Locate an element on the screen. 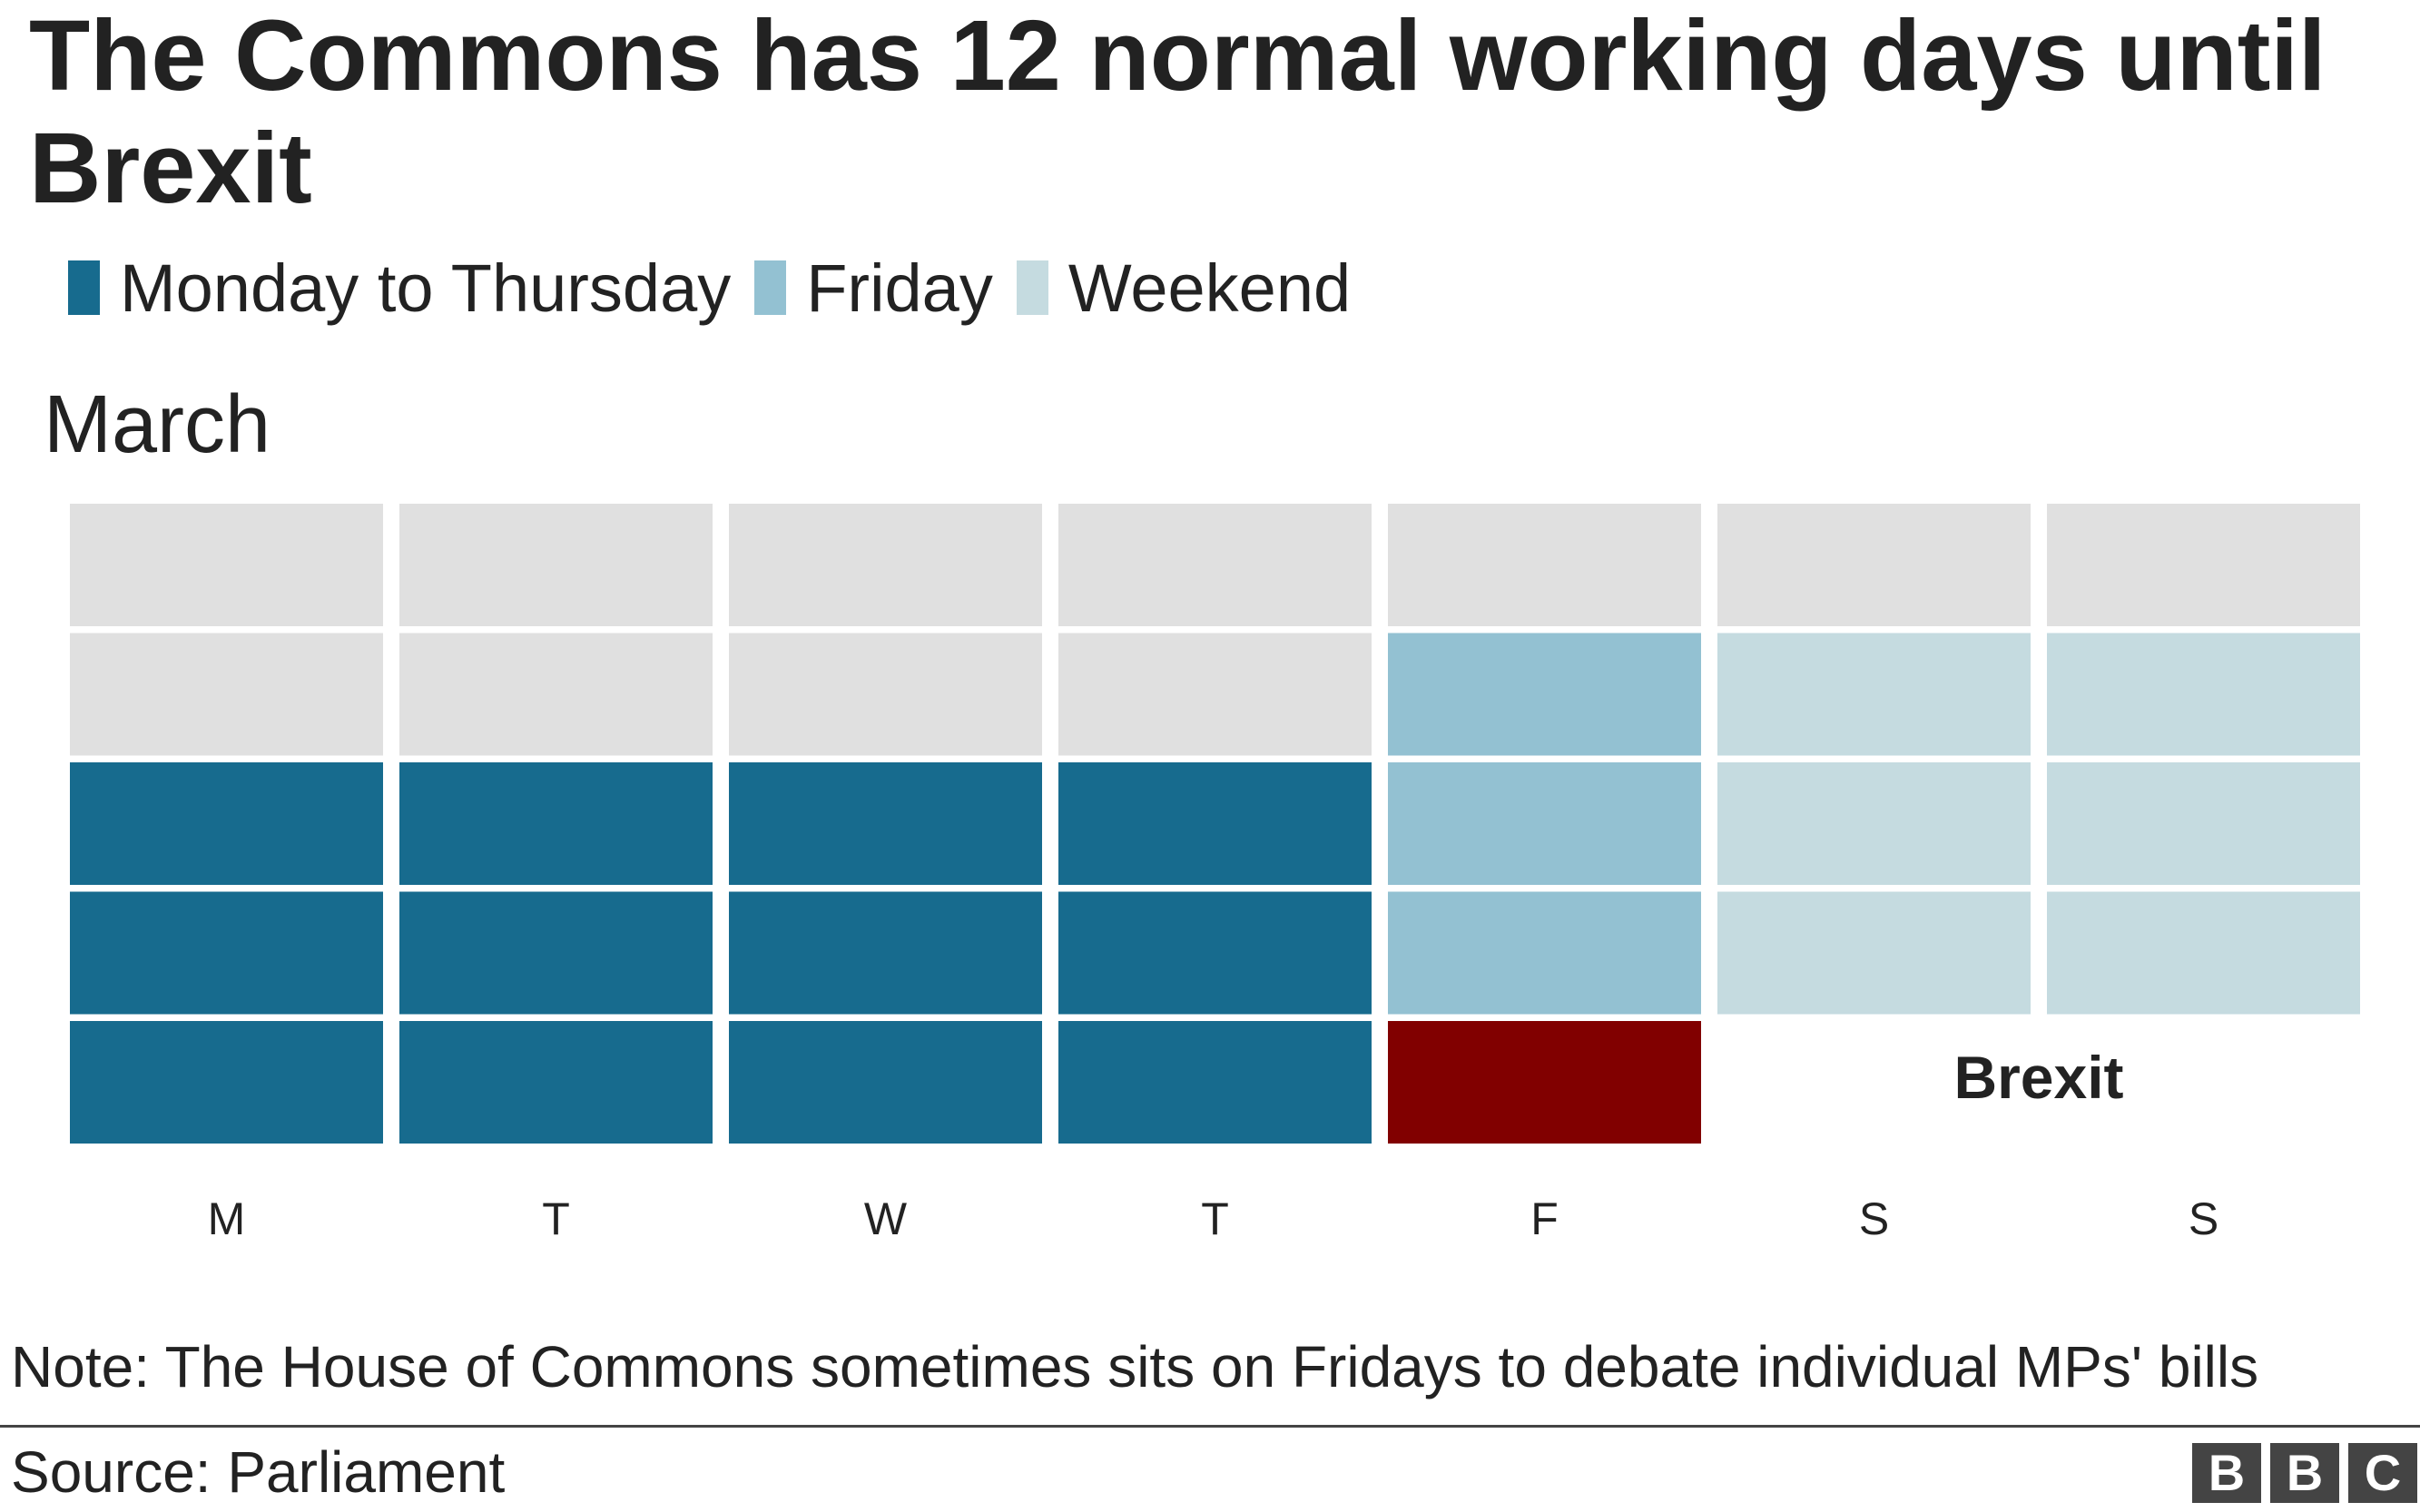 The height and width of the screenshot is (1512, 2420). bbc-logo-letter: C is located at coordinates (2383, 1473).